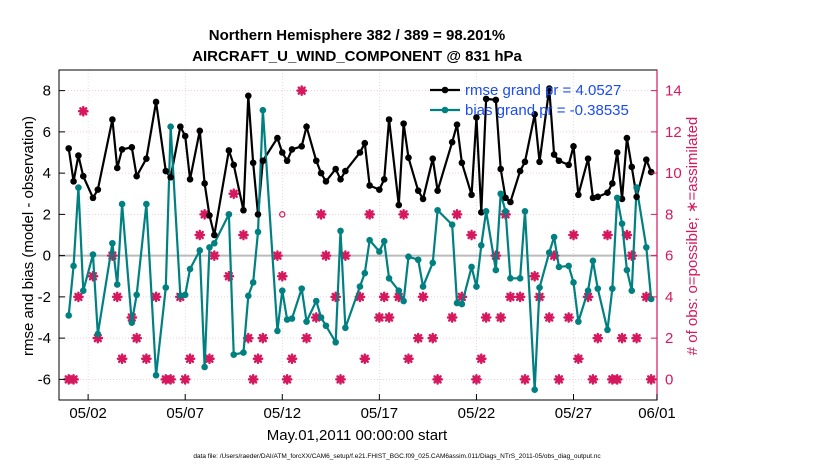  Describe the element at coordinates (47, 91) in the screenshot. I see `y-tick-label: 8` at that location.